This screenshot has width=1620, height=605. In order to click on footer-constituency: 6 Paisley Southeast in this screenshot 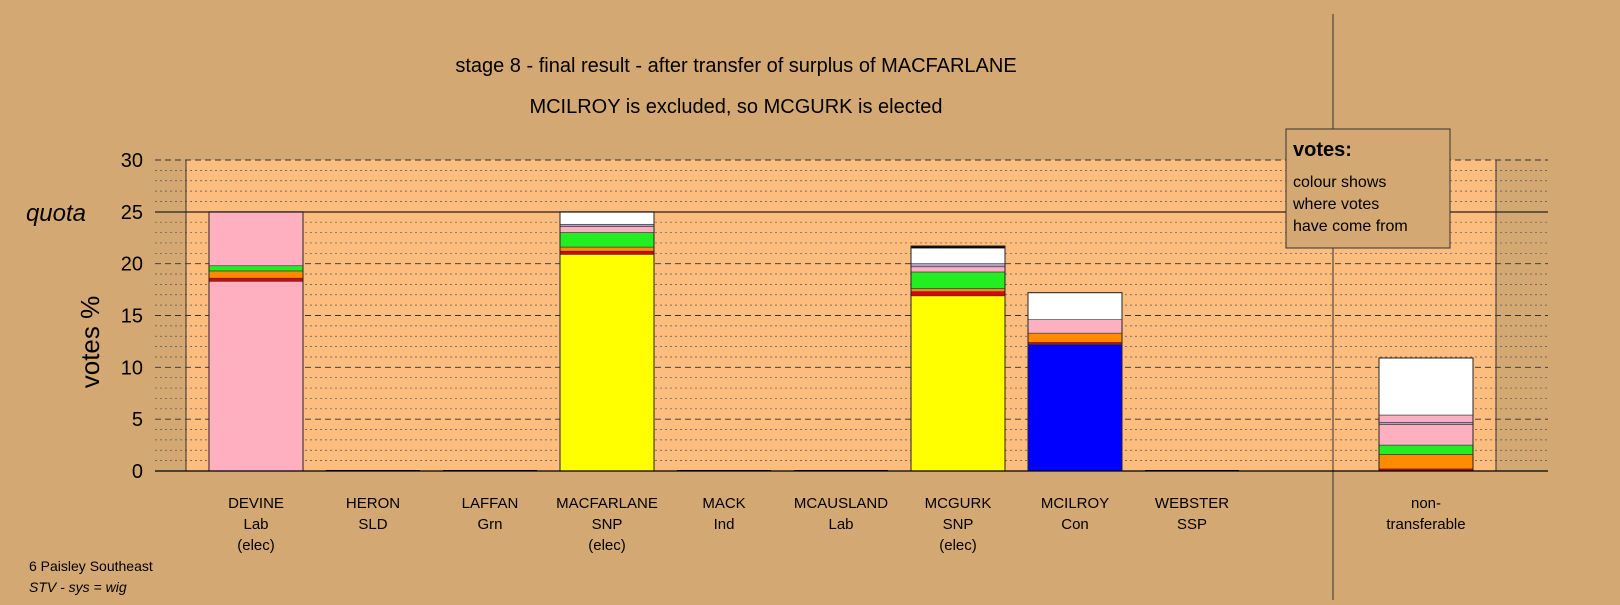, I will do `click(91, 566)`.